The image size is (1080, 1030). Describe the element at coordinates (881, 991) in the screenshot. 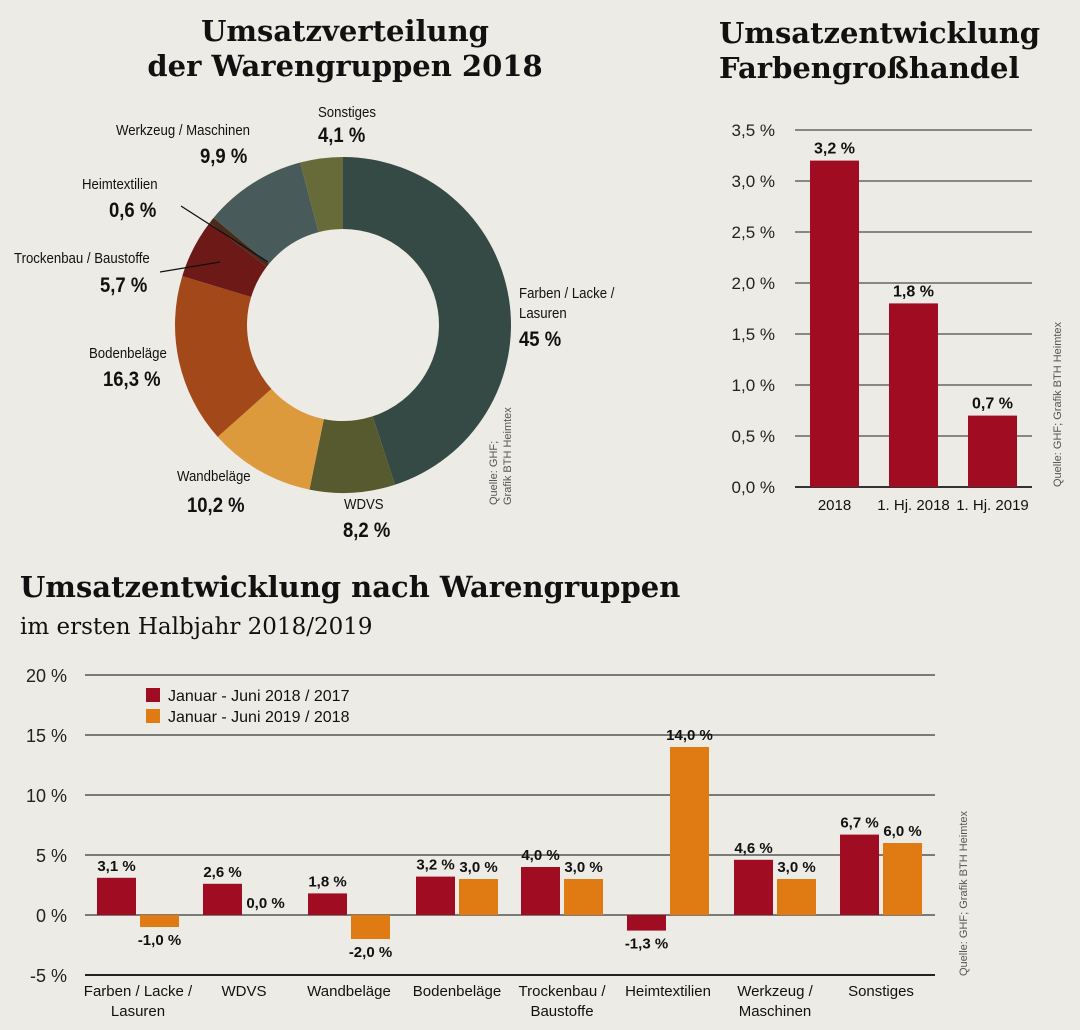

I see `x-tick-label: Sonstiges` at that location.